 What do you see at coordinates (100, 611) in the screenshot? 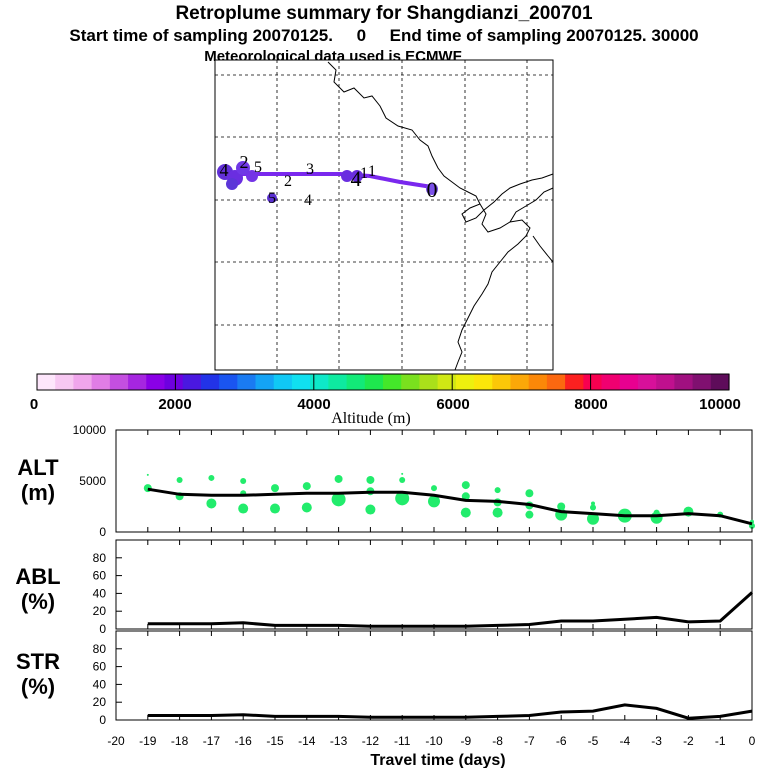
I see `y-tick-label: 20` at bounding box center [100, 611].